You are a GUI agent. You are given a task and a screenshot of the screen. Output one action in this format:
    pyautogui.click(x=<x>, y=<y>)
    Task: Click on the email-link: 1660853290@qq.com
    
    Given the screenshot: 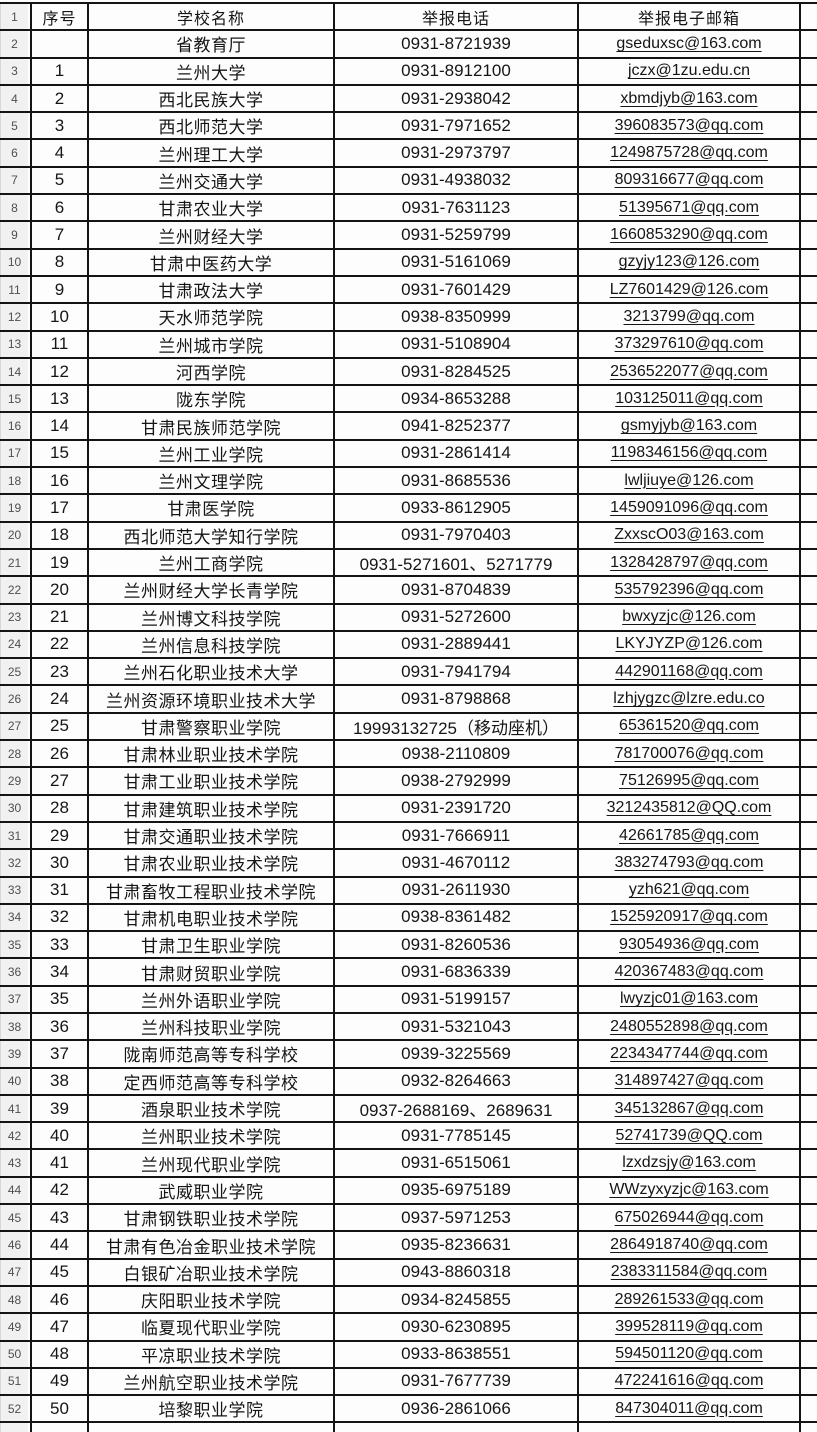 What is the action you would take?
    pyautogui.click(x=689, y=235)
    